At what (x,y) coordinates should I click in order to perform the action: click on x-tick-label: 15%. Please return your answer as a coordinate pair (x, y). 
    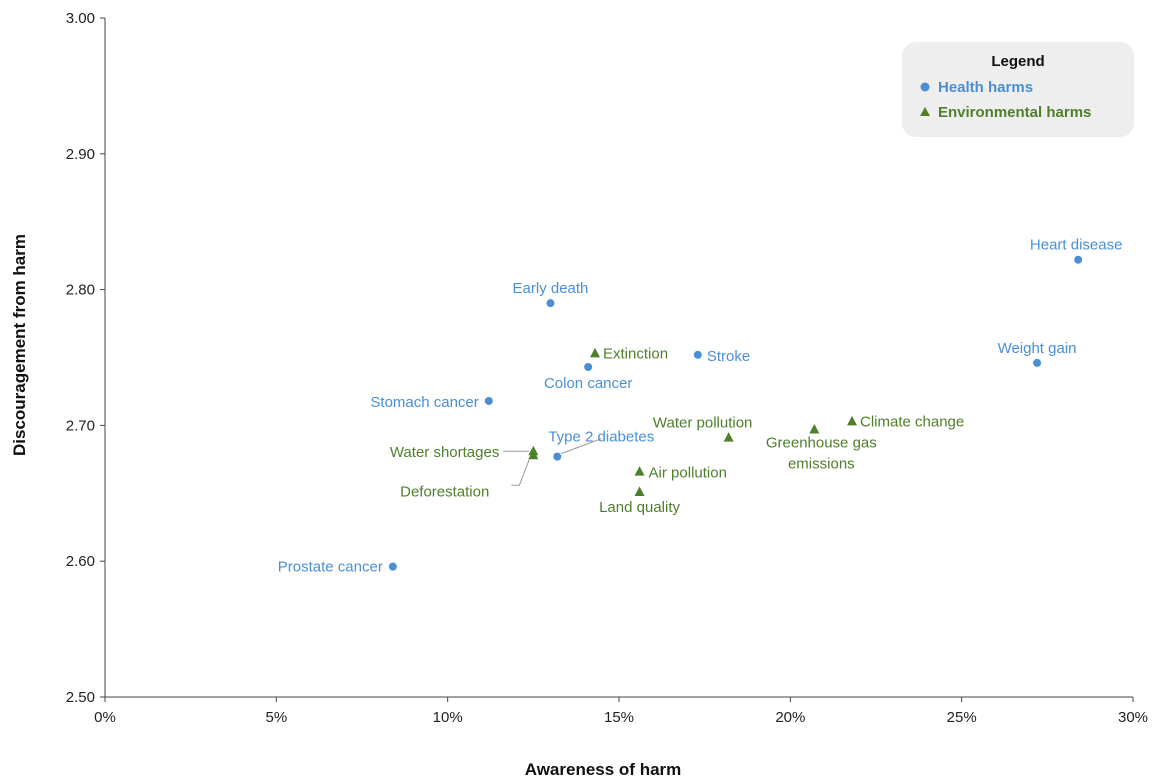
    Looking at the image, I should click on (619, 717).